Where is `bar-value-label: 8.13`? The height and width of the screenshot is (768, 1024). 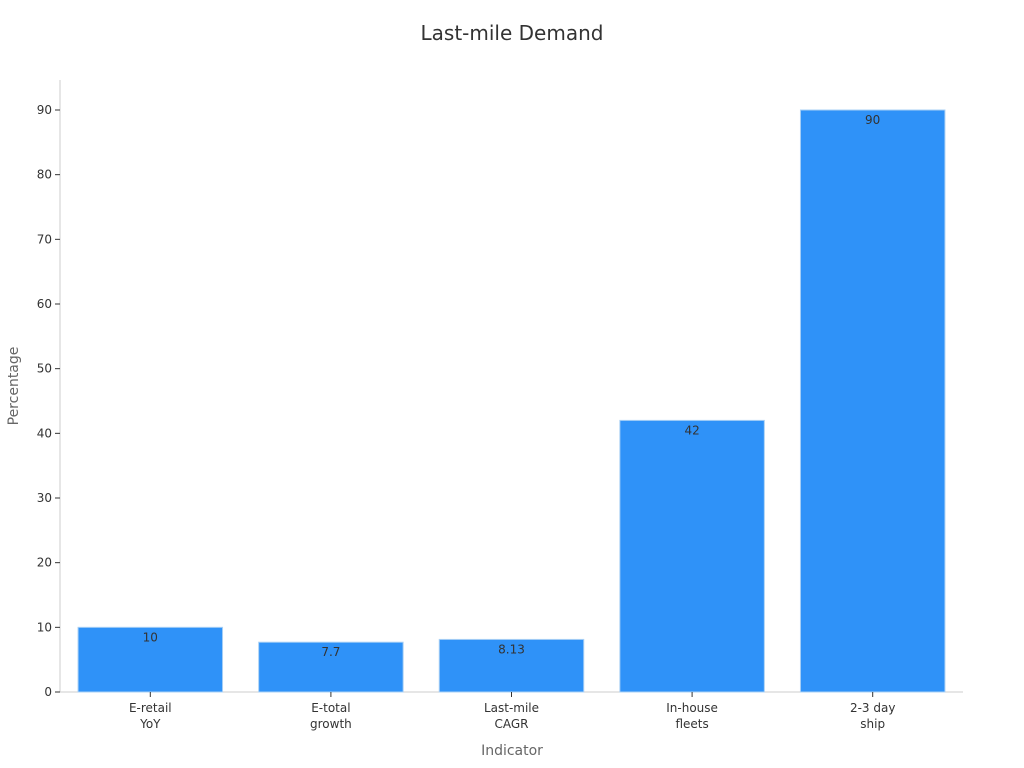 bar-value-label: 8.13 is located at coordinates (511, 649).